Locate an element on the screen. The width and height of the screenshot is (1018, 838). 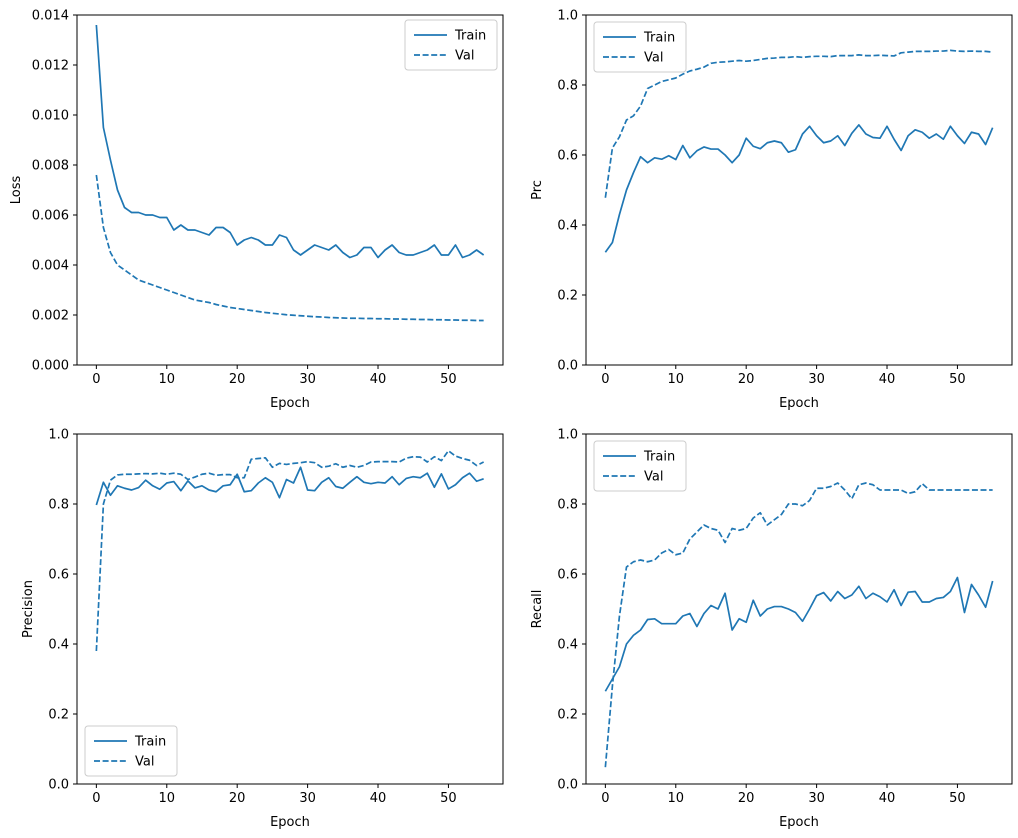
y-axis-label: Recall is located at coordinates (537, 609).